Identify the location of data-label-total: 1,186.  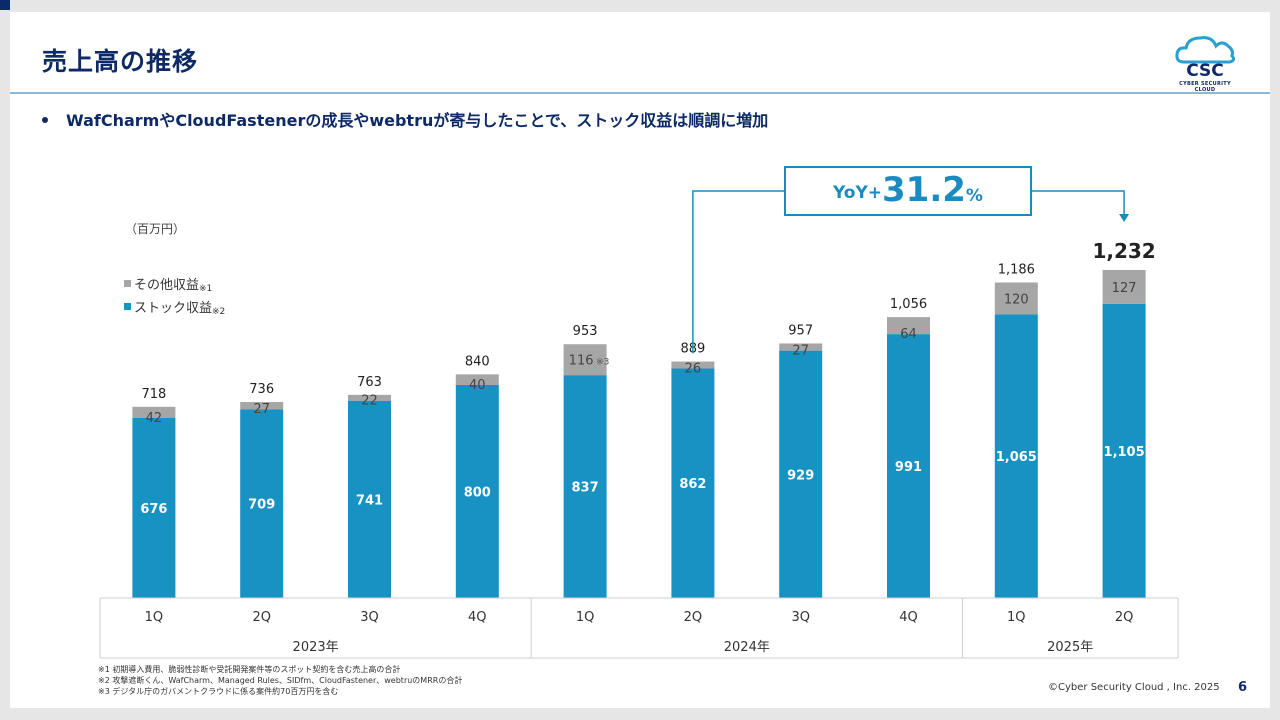
(1016, 269).